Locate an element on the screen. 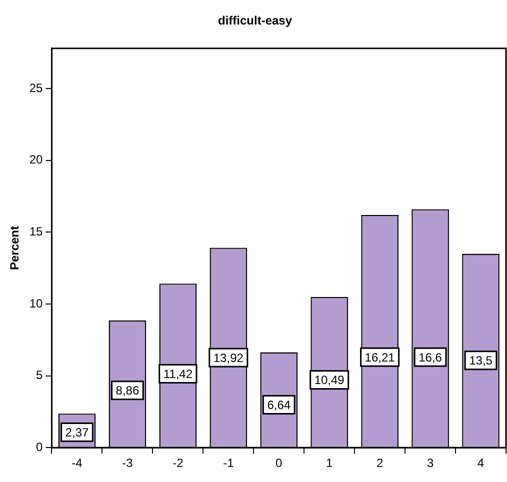 The width and height of the screenshot is (507, 482). y-tick-label: 5 is located at coordinates (40, 375).